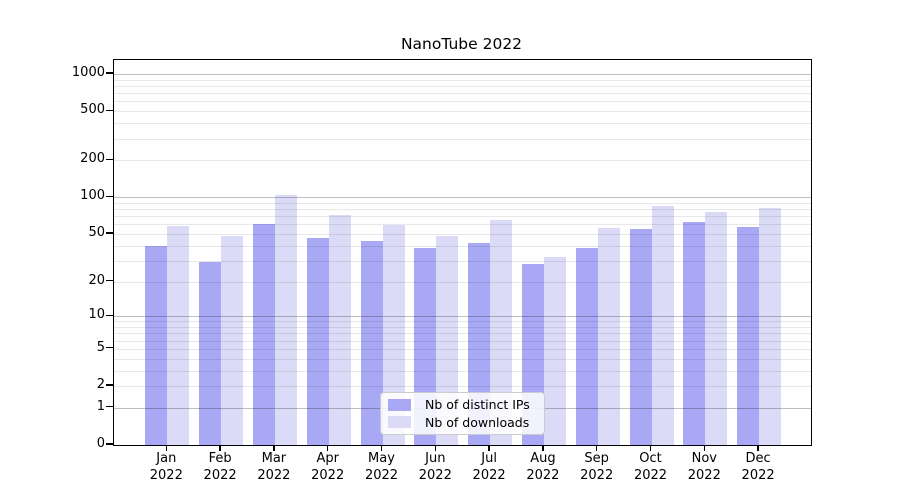 The image size is (900, 500). Describe the element at coordinates (263, 334) in the screenshot. I see `bar-distinct-ips-mar` at that location.